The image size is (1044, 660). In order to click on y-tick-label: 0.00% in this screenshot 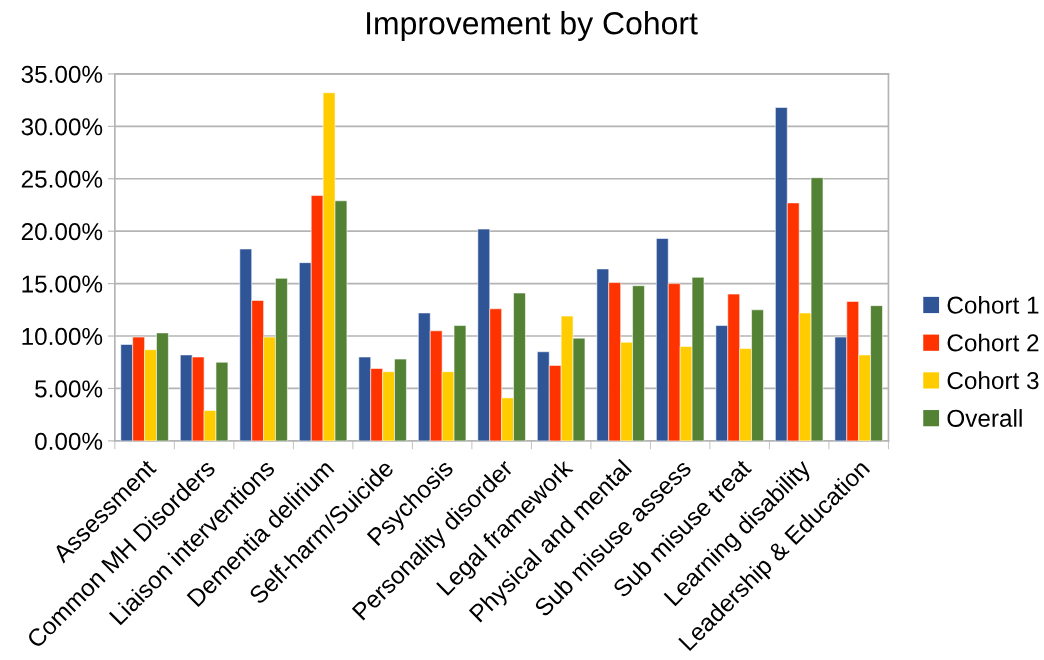, I will do `click(69, 441)`.